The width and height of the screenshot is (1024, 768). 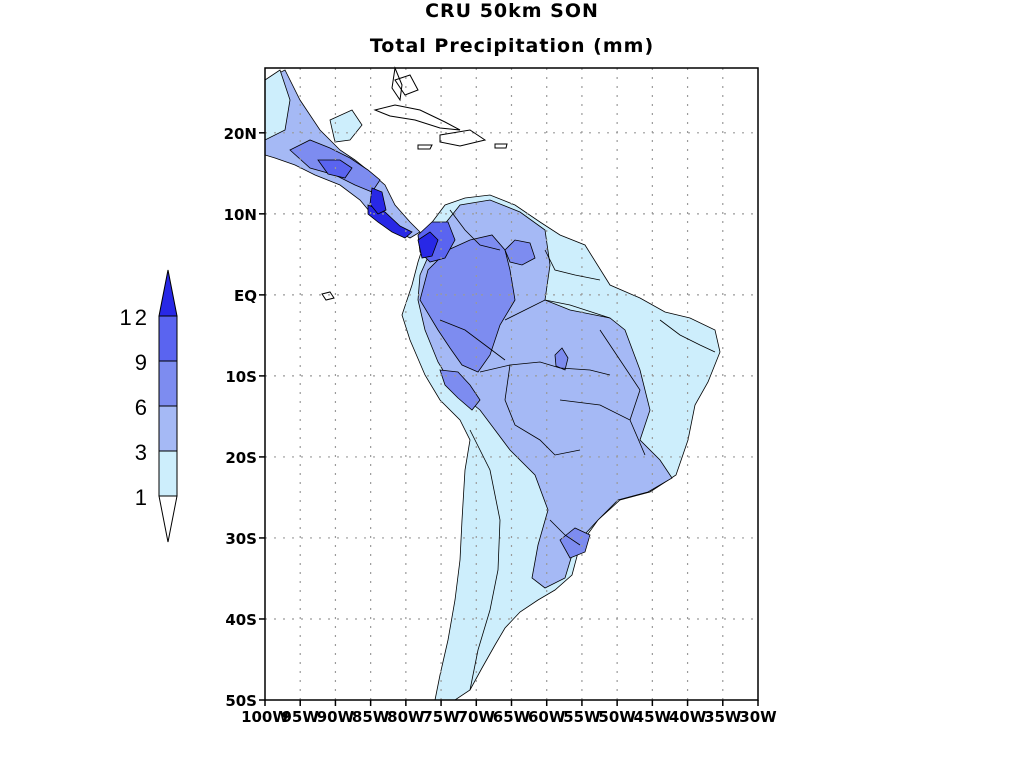 What do you see at coordinates (241, 377) in the screenshot?
I see `lat-tick-label: 10S` at bounding box center [241, 377].